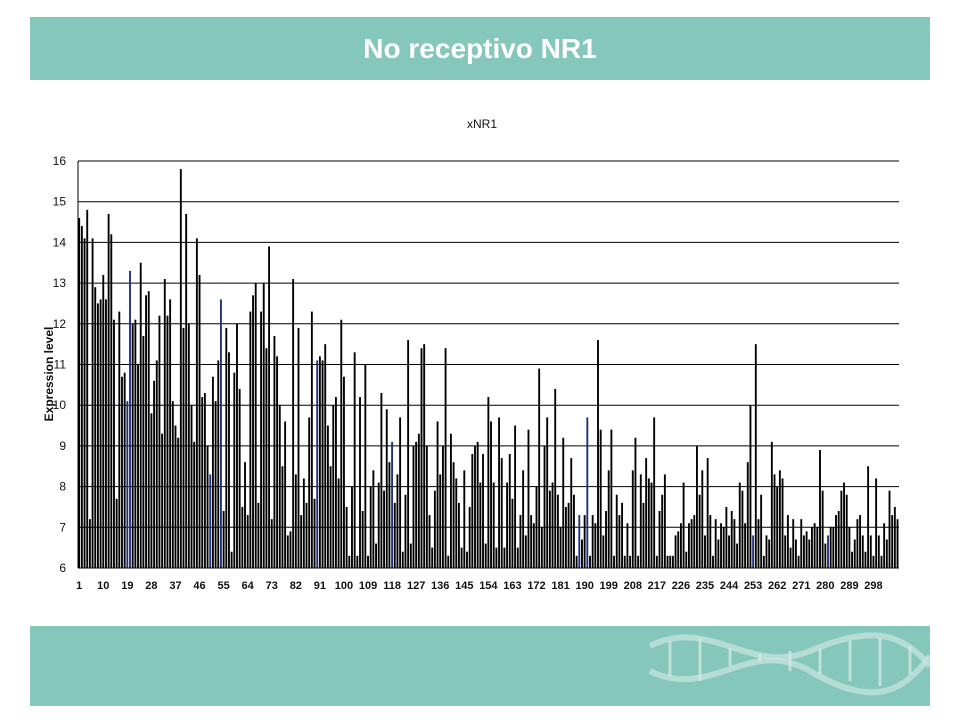 This screenshot has height=720, width=960. Describe the element at coordinates (60, 161) in the screenshot. I see `y-tick-label: 16` at that location.